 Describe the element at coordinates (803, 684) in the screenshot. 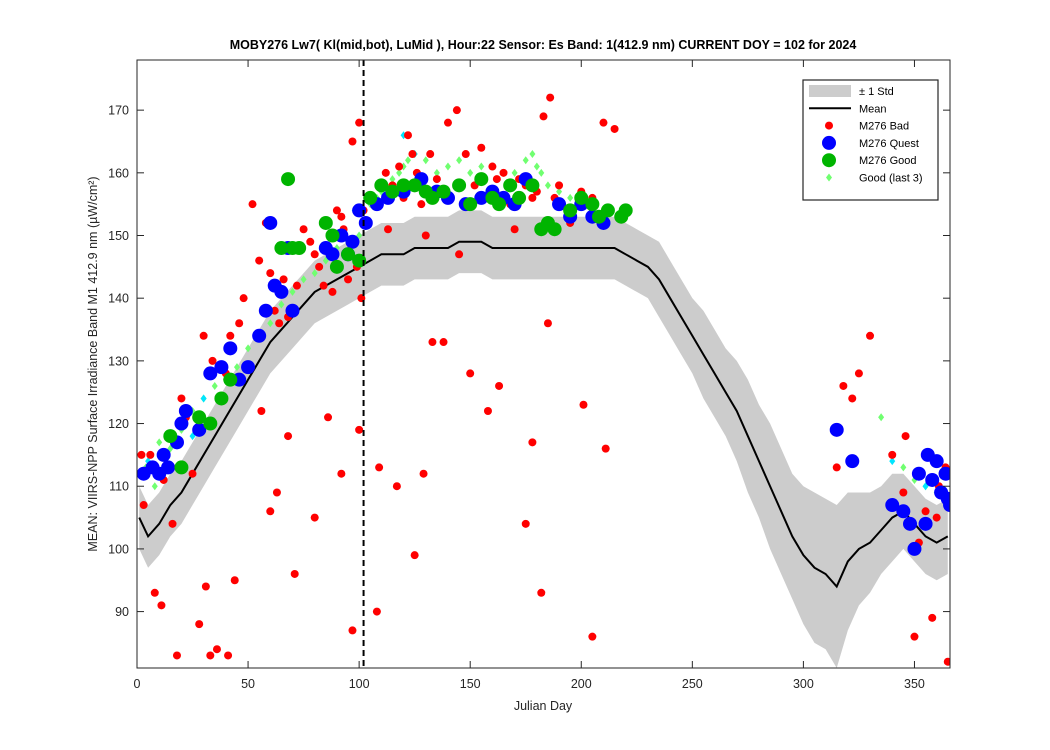

I see `x-tick-label: 300` at that location.